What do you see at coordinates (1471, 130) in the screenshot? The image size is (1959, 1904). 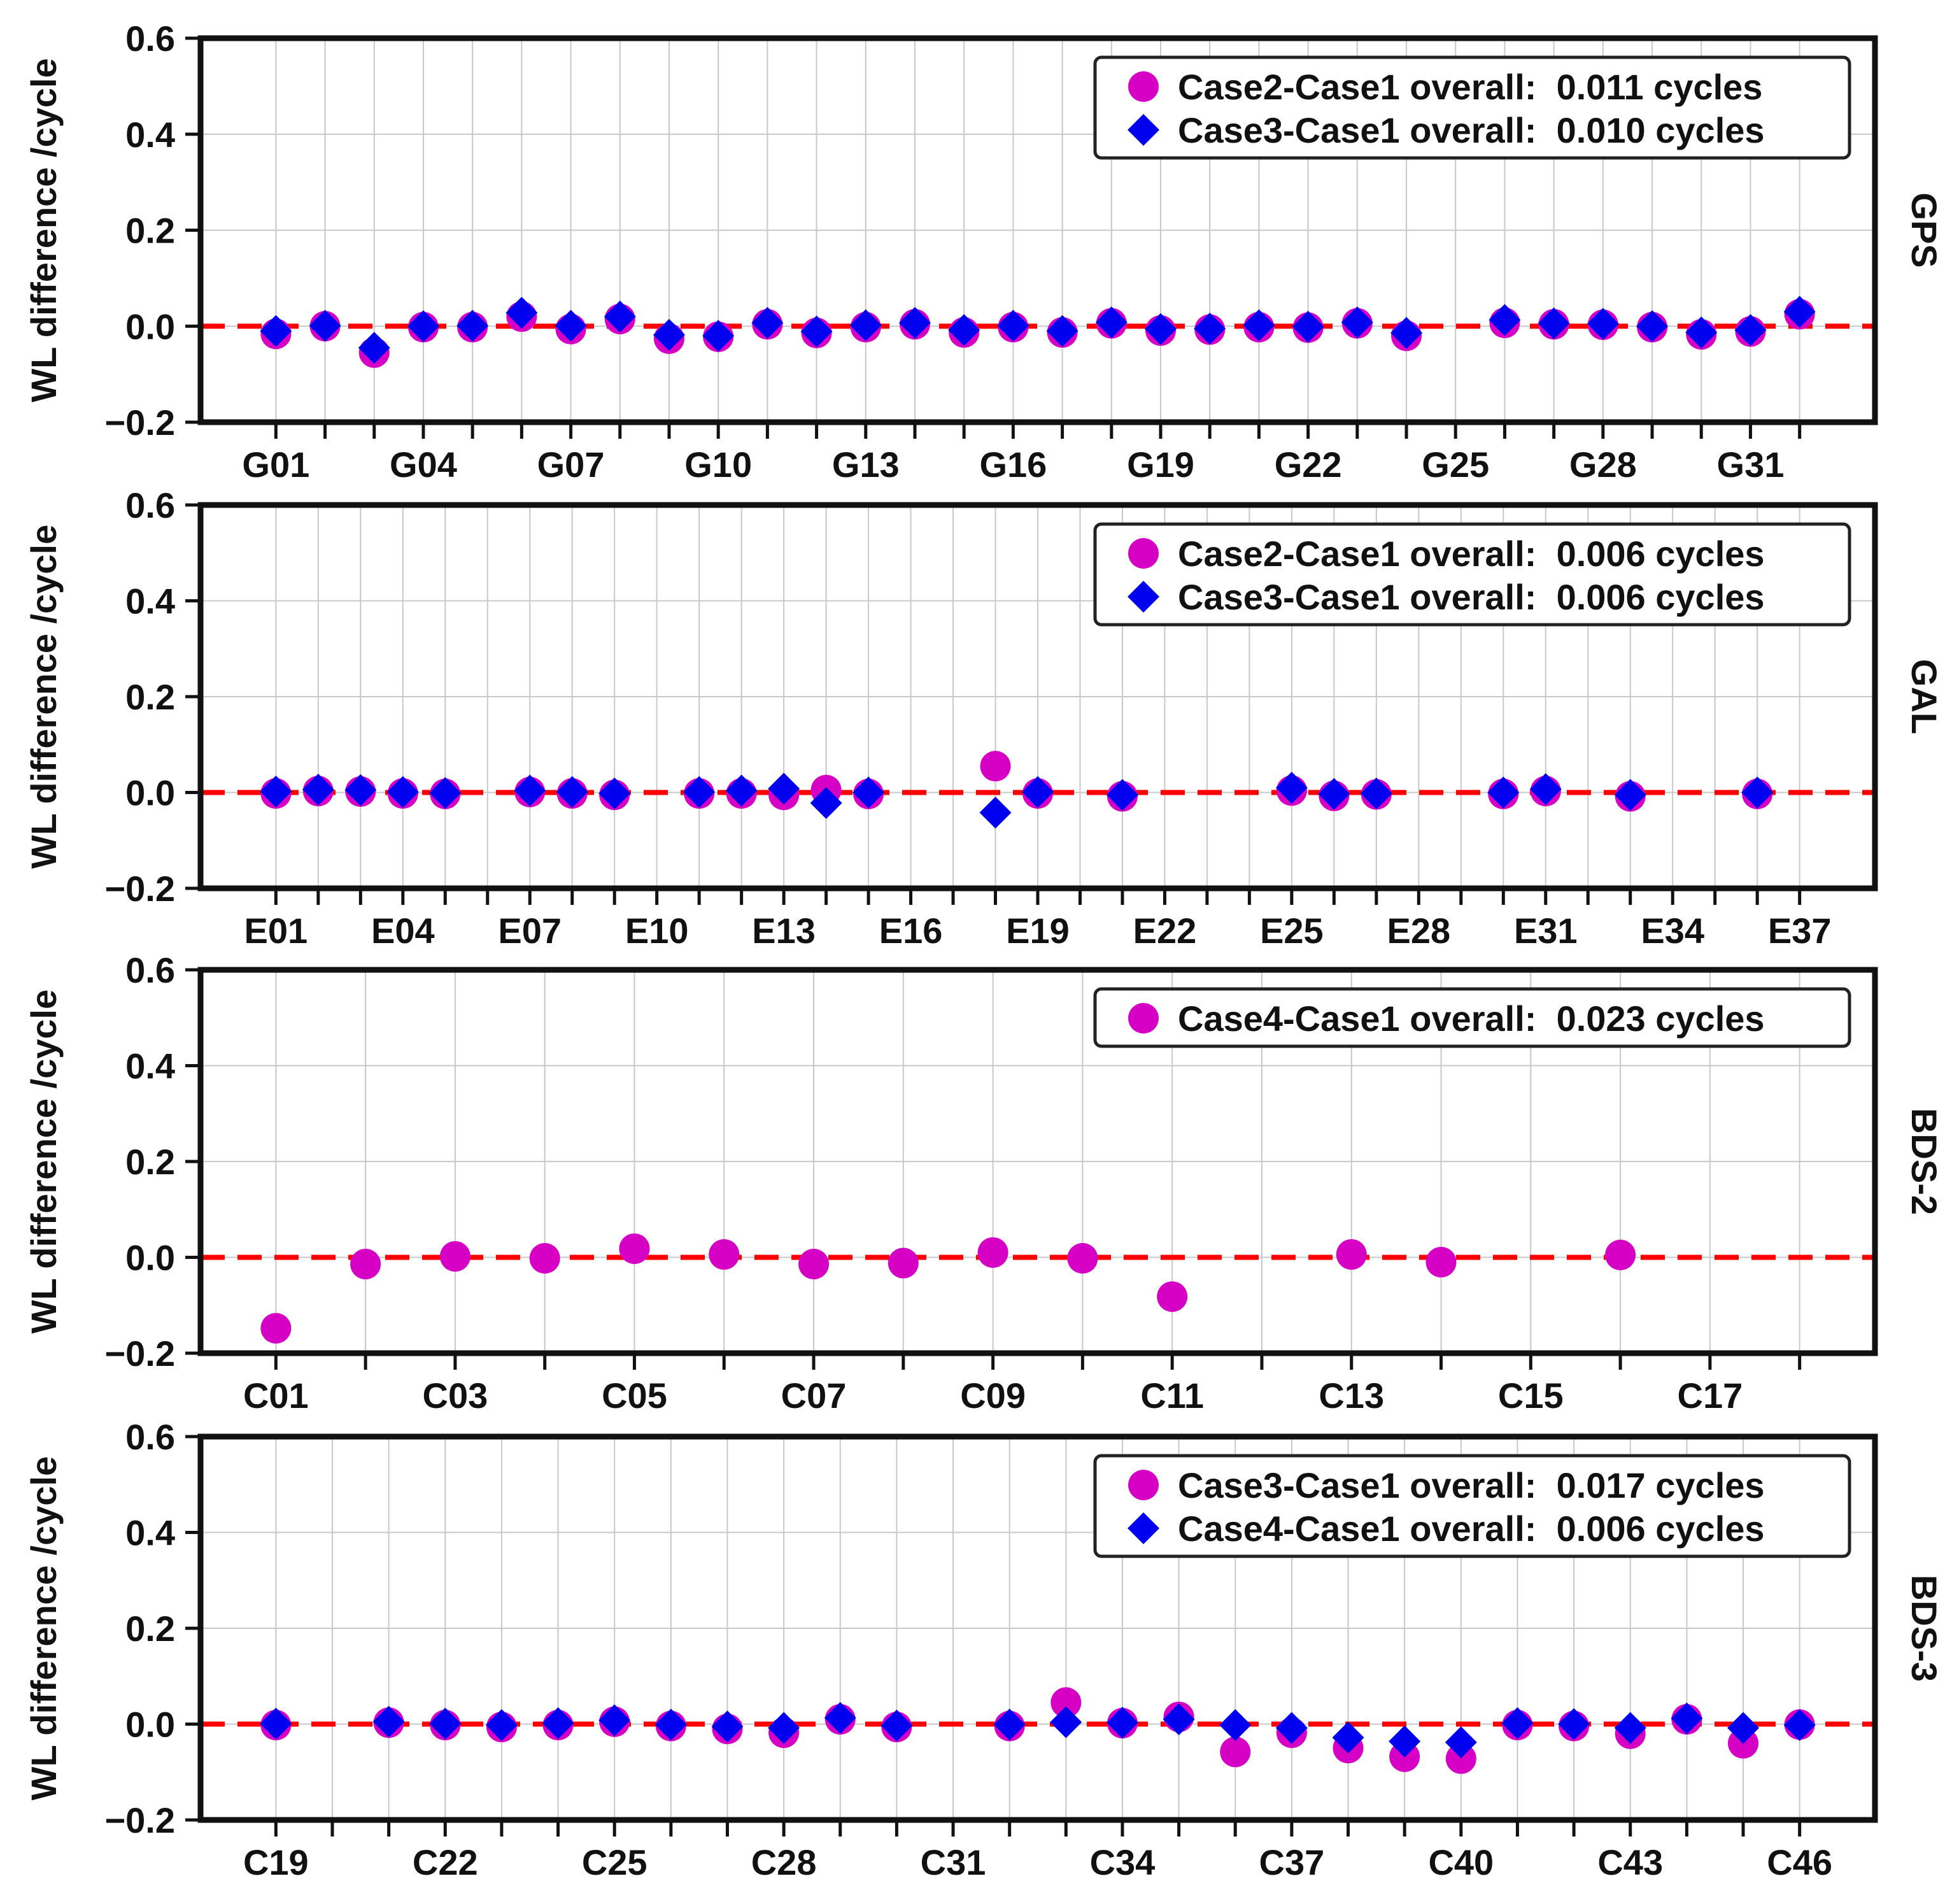 I see `legend-label: Case3-Case1 overall: 0.010 cycles` at bounding box center [1471, 130].